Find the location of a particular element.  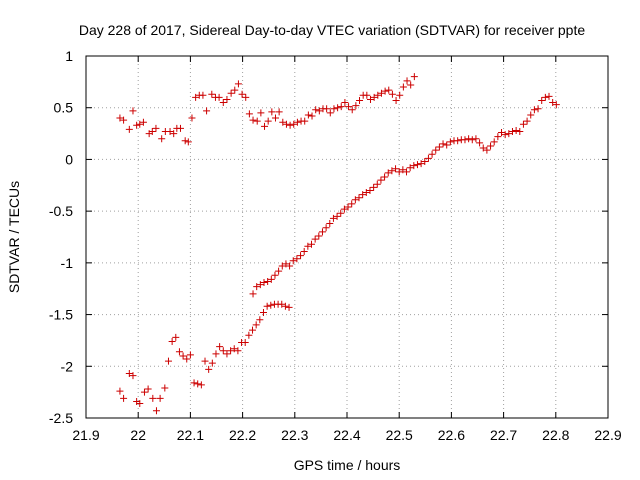

x-tick-label: 22.8 is located at coordinates (555, 435).